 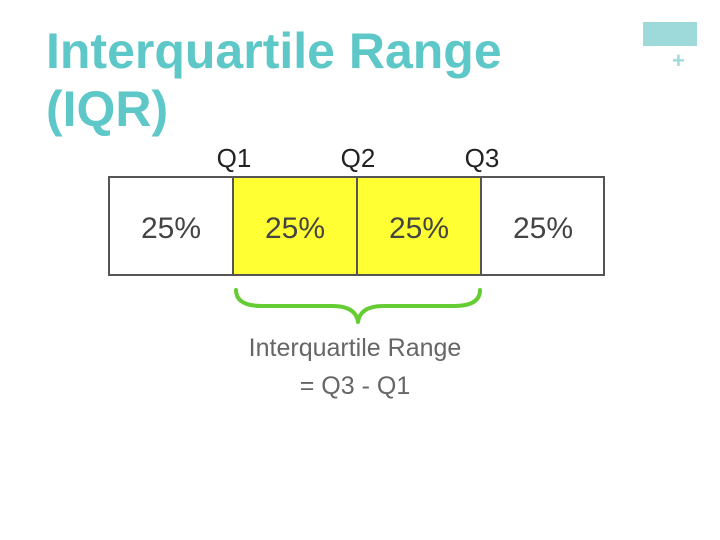 I want to click on quartile-label-q2: Q2, so click(x=358, y=158).